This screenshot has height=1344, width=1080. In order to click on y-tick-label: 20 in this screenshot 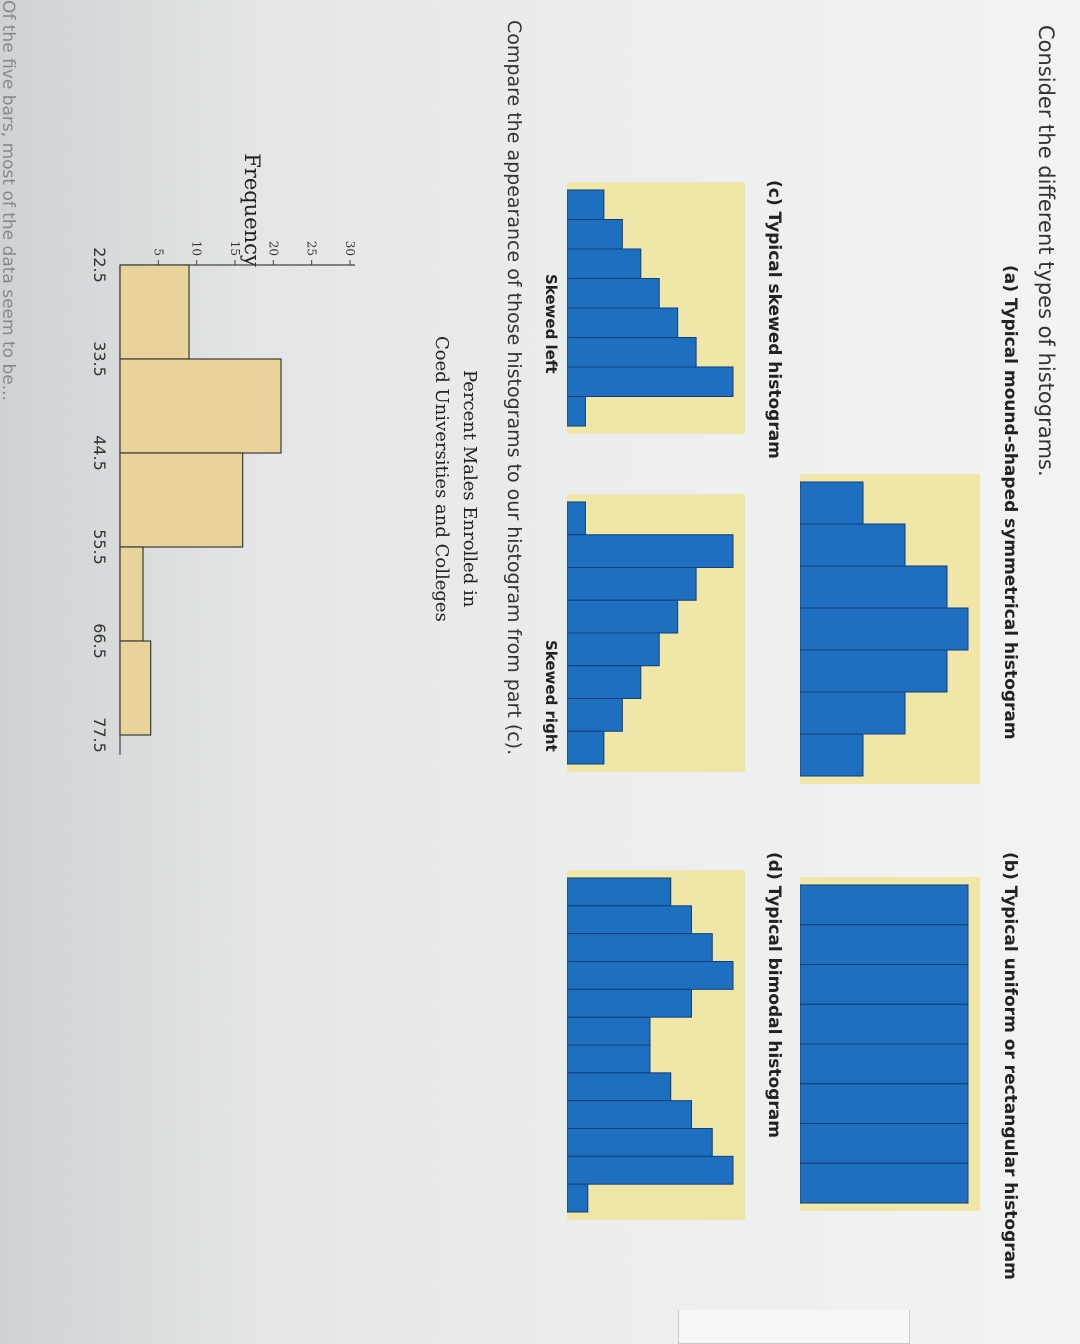, I will do `click(273, 248)`.